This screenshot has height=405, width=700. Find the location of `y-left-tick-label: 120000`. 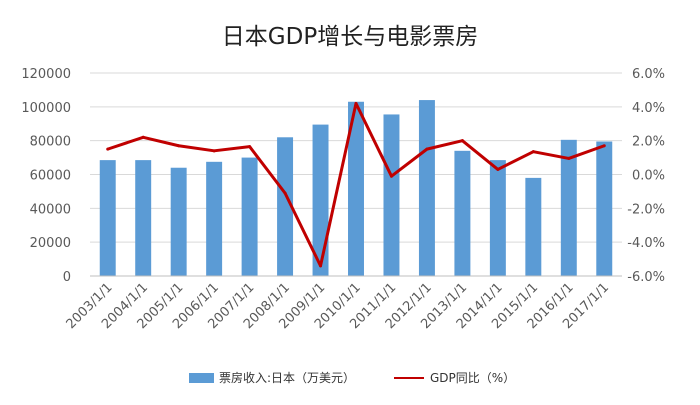

y-left-tick-label: 120000 is located at coordinates (46, 74).